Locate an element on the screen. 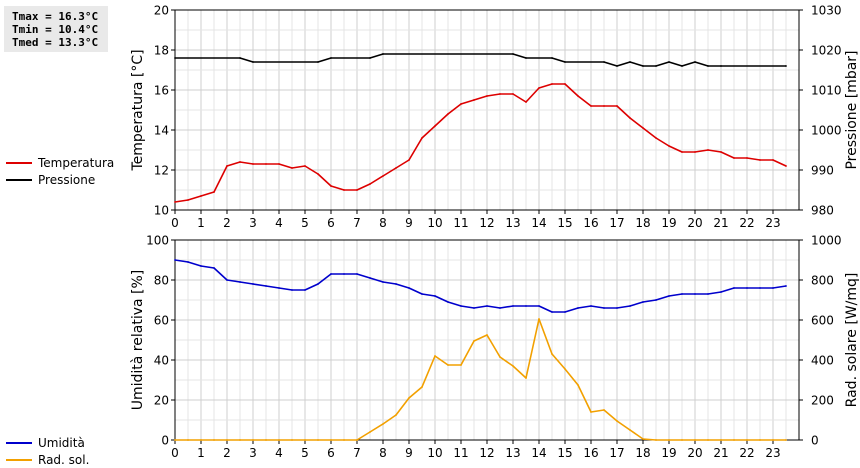 This screenshot has height=468, width=860. series-line-umidit is located at coordinates (480, 286).